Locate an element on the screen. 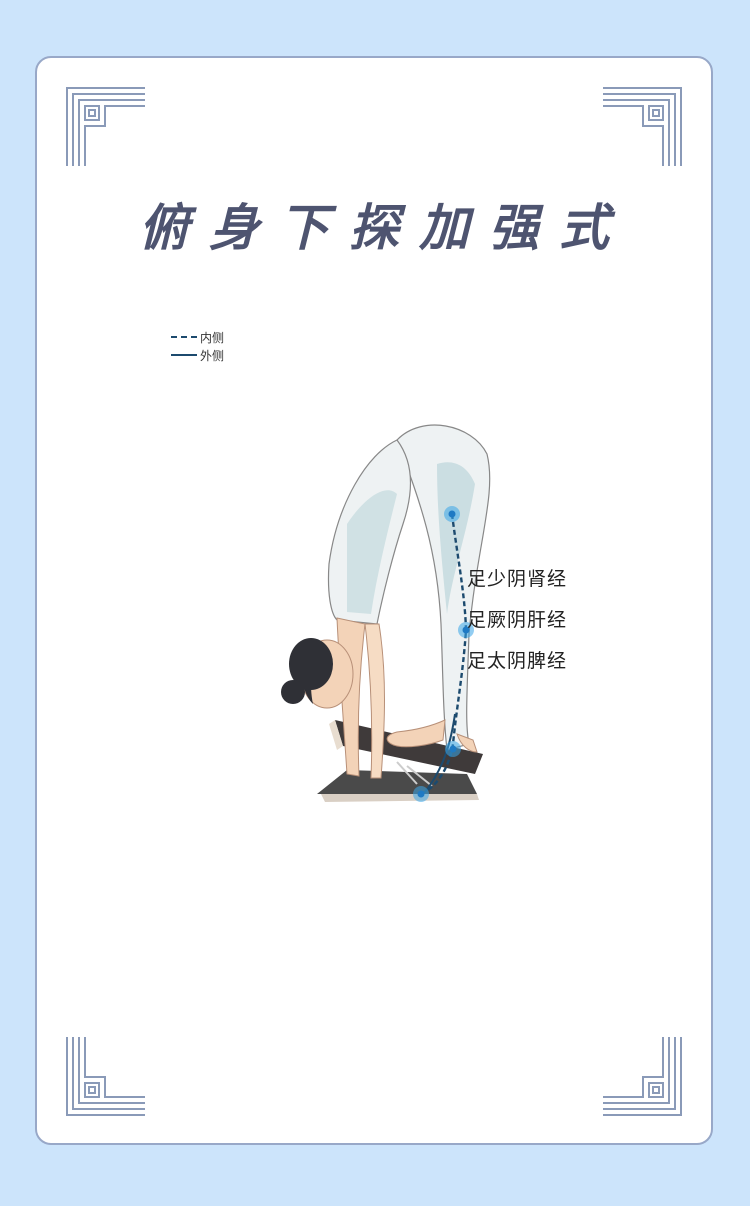  legend: 内侧 外侧 is located at coordinates (197, 346).